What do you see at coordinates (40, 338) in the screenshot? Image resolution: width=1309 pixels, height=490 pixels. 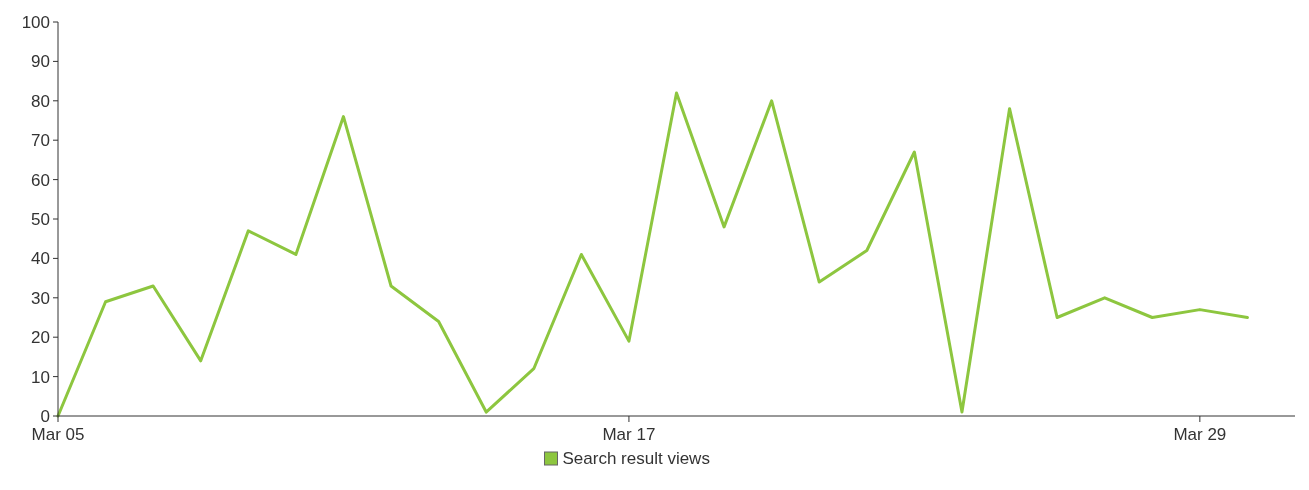 I see `y-tick-label: 20` at bounding box center [40, 338].